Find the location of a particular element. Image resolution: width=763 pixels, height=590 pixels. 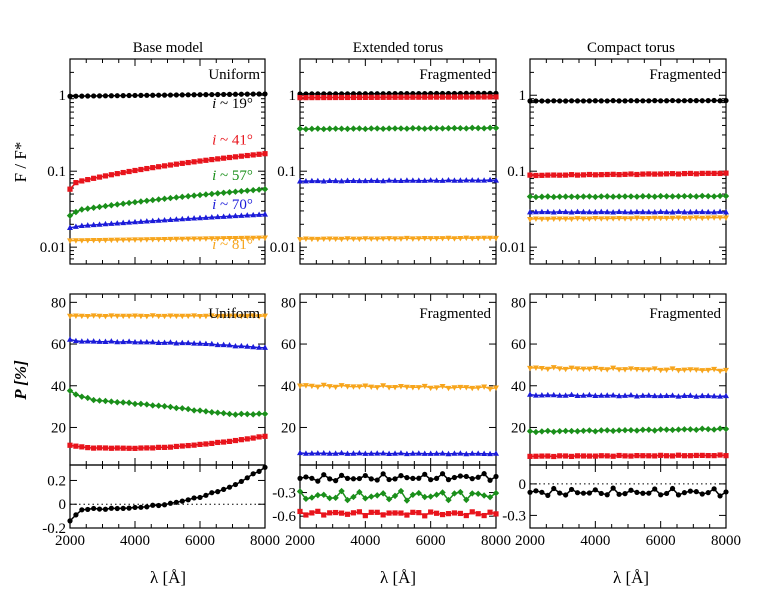

y-tick-label: 0.1 is located at coordinates (56, 172).